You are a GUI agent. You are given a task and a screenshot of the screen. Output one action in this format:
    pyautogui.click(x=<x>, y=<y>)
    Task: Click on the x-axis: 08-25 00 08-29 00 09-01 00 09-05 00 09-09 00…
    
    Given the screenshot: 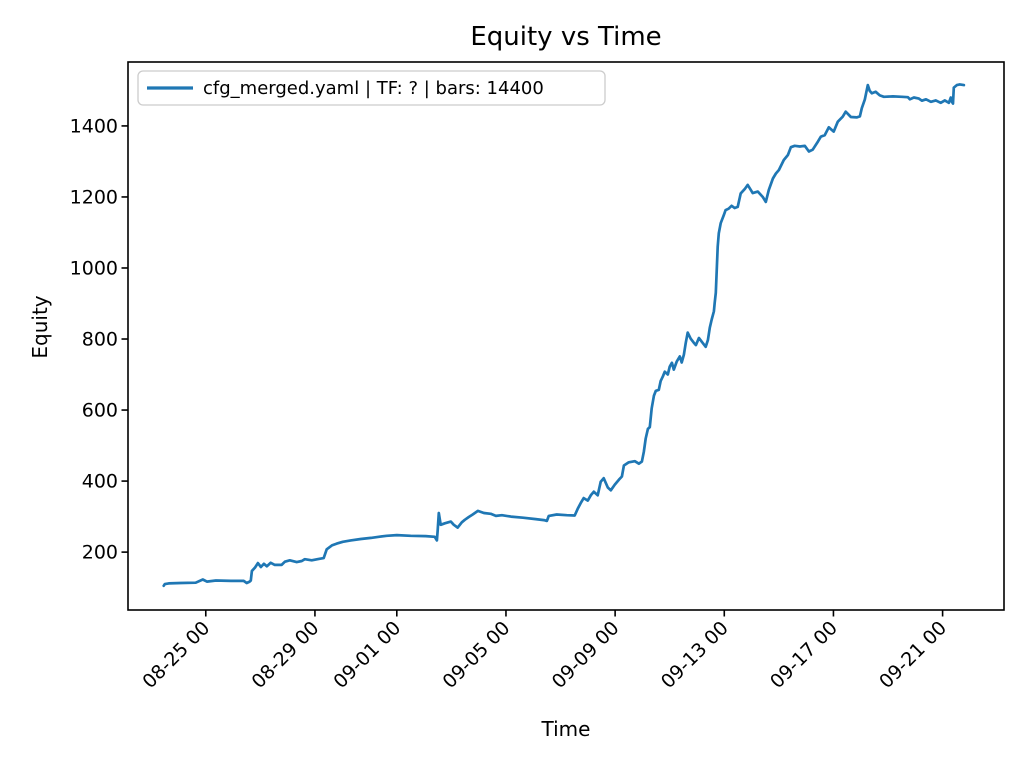 What is the action you would take?
    pyautogui.click(x=544, y=651)
    